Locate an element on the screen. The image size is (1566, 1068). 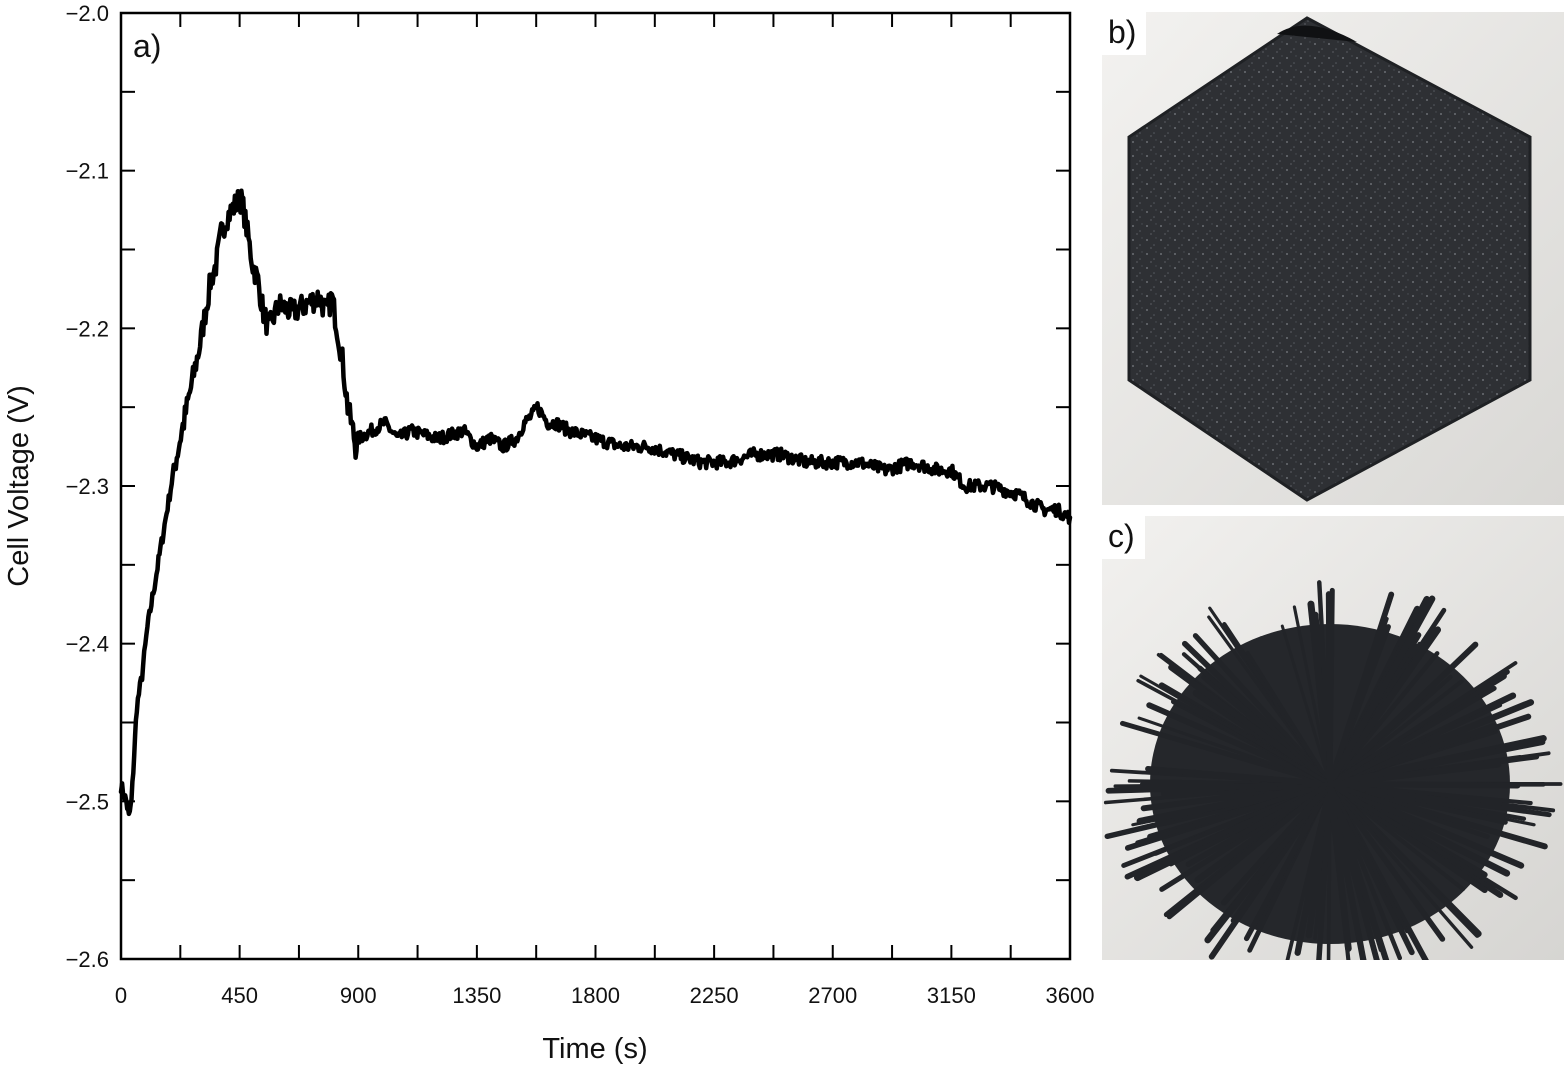
y-tick-label: −2.3 is located at coordinates (87, 486).